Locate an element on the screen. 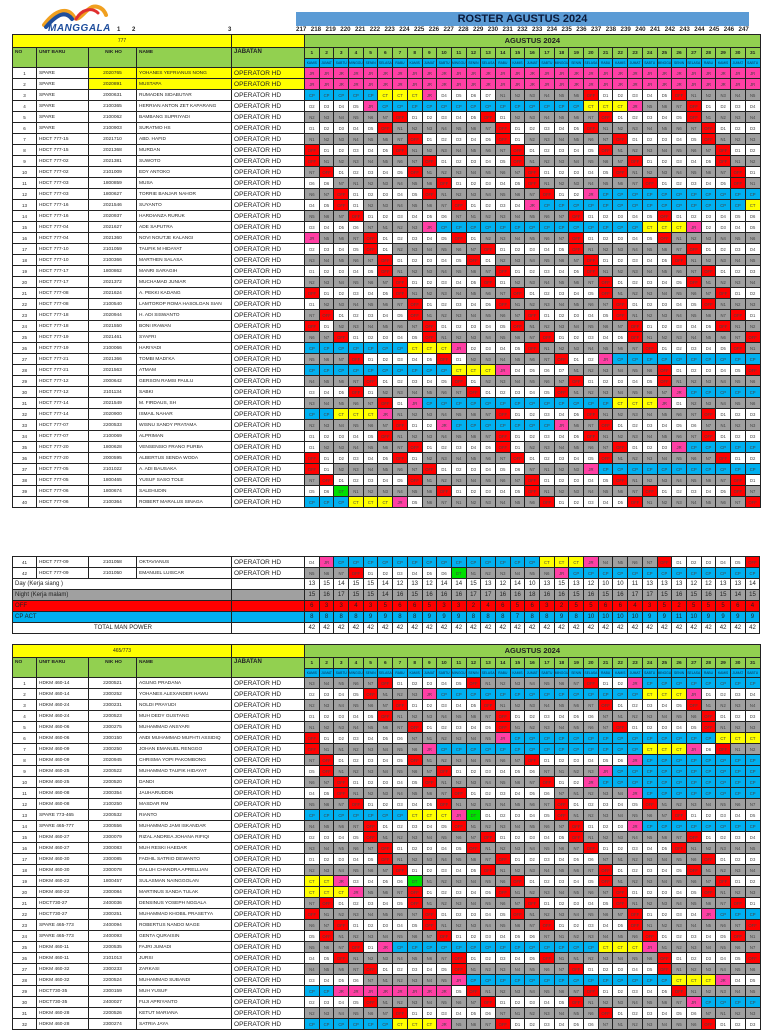 This screenshot has height=1030, width=768. shift-cell: CT is located at coordinates (649, 227).